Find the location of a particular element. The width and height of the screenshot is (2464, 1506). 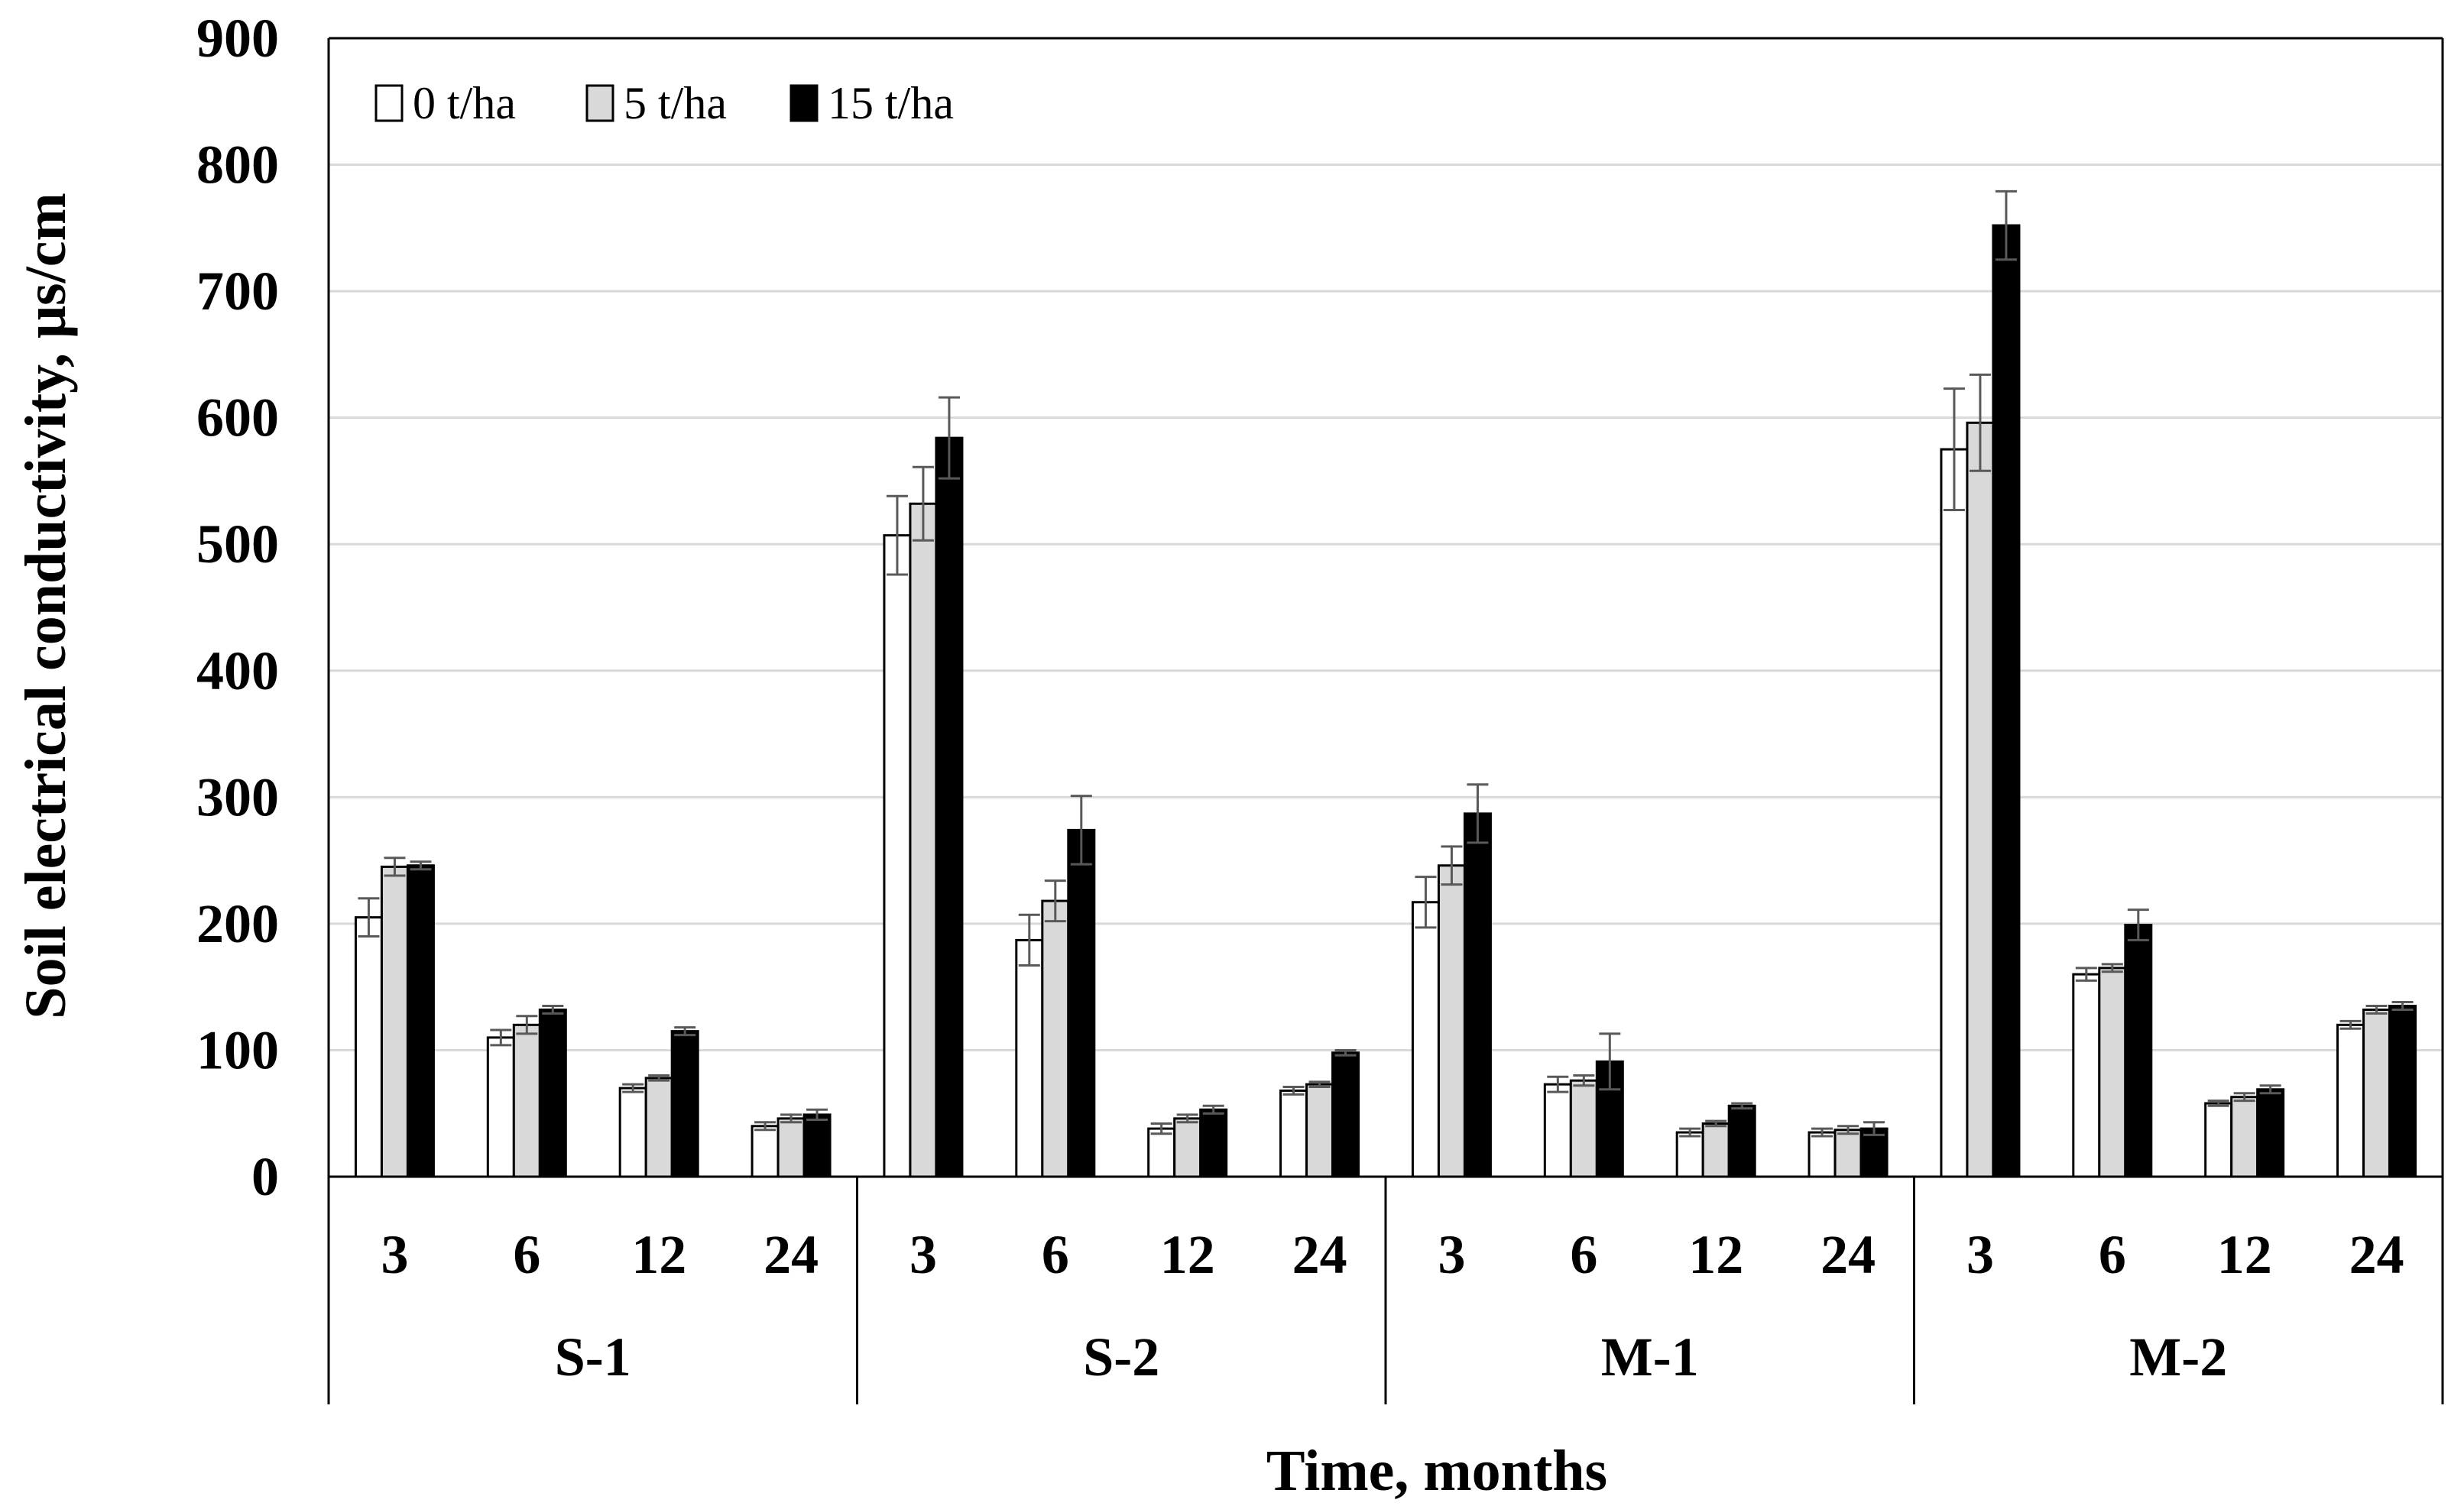

y-tick-label: 400 is located at coordinates (237, 670).